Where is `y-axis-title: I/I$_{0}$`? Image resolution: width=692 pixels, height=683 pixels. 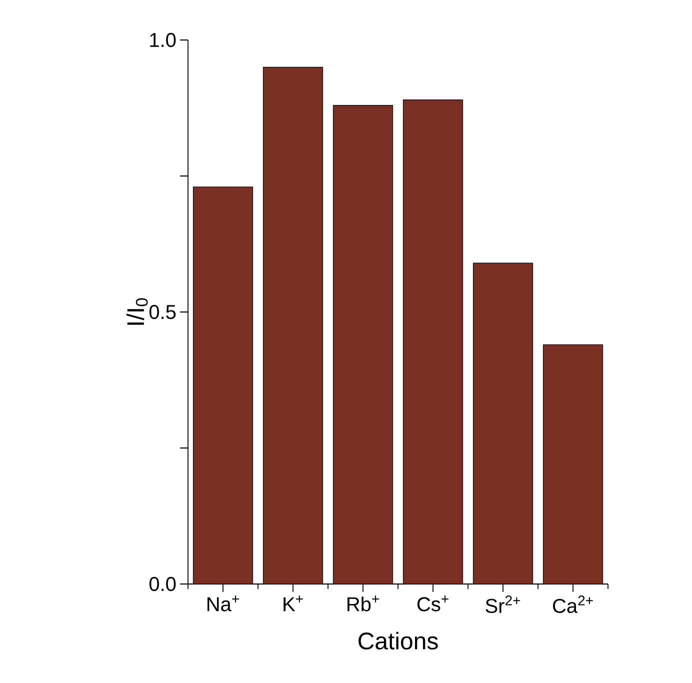 y-axis-title: I/I$_{0}$ is located at coordinates (137, 311).